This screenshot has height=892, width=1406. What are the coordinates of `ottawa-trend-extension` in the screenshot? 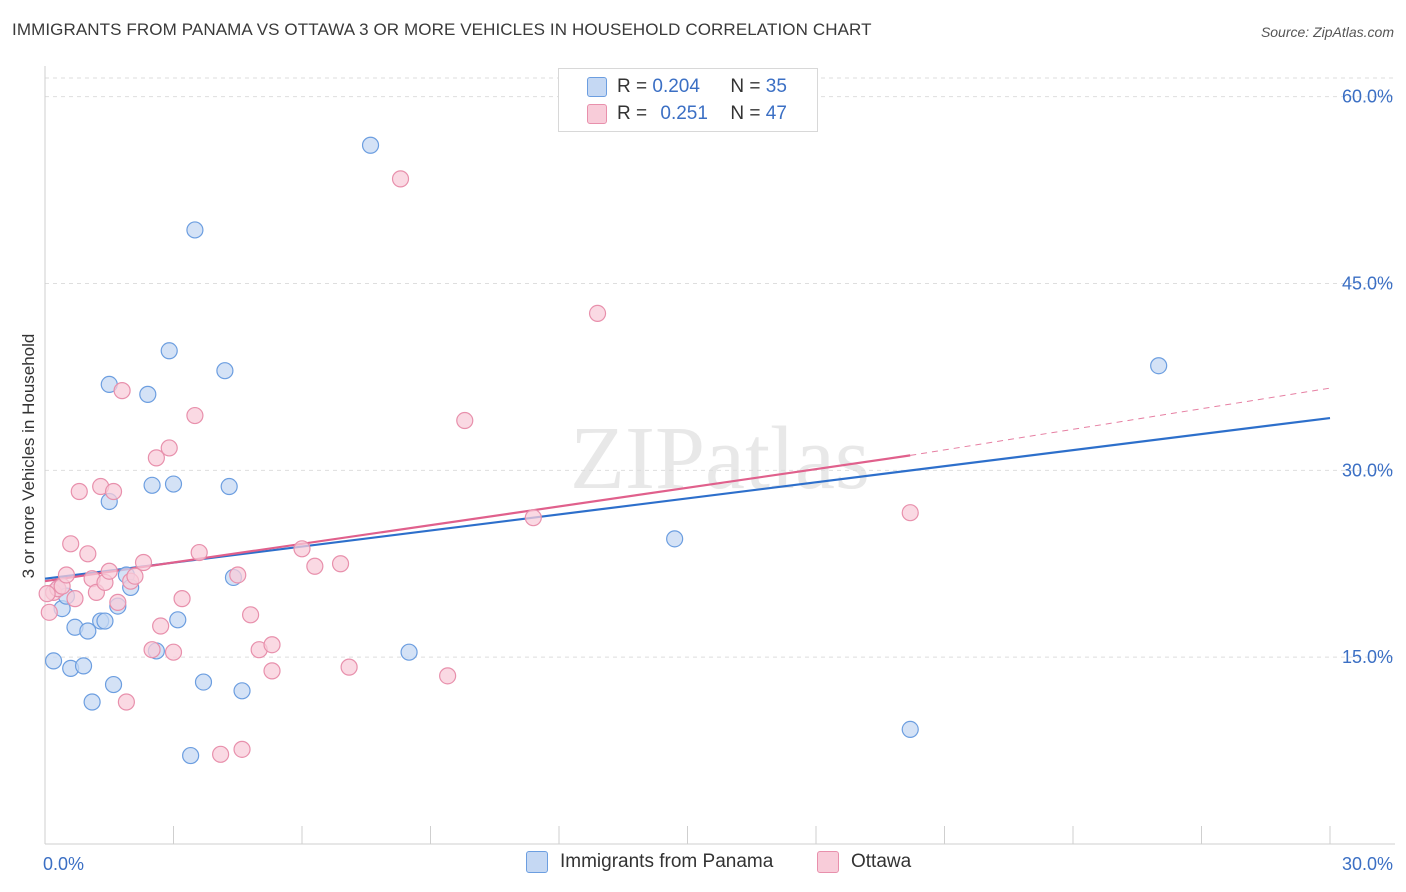 It's located at (1120, 421).